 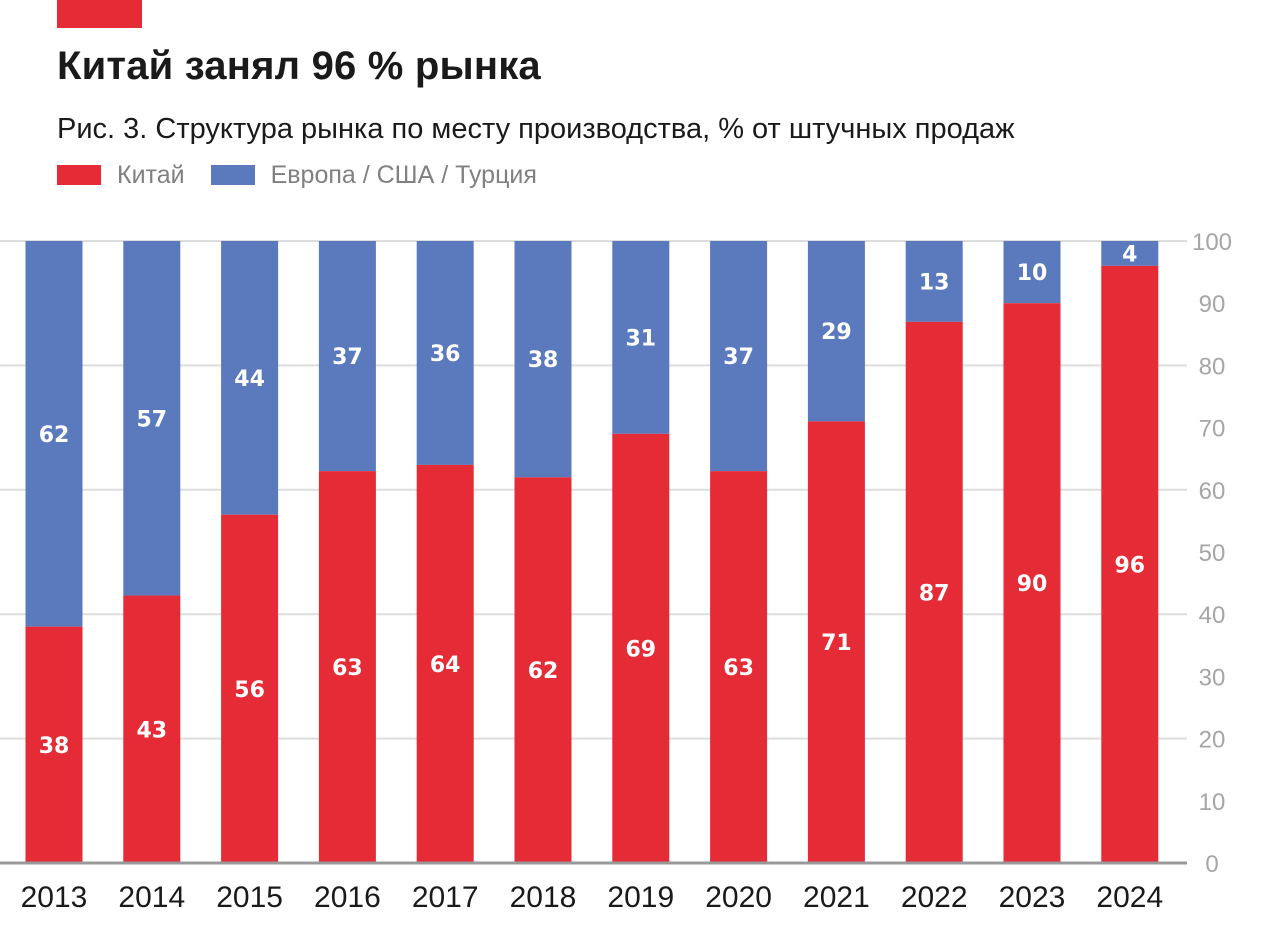 I want to click on data-label-china: 71, so click(x=836, y=643).